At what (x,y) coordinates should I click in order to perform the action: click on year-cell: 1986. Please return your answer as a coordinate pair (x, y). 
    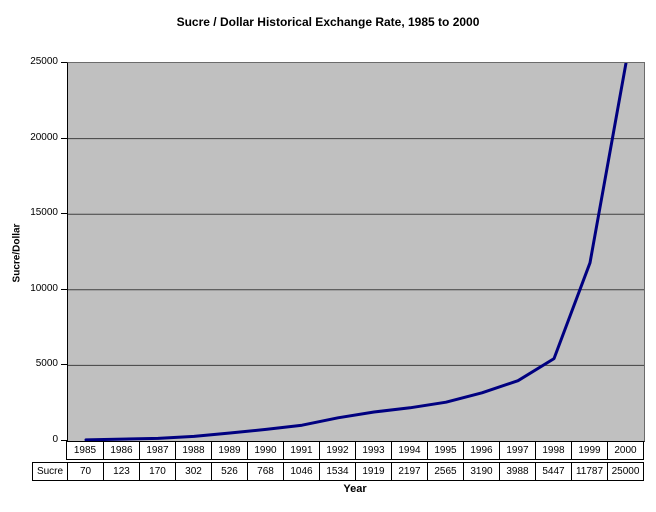
    Looking at the image, I should click on (121, 450).